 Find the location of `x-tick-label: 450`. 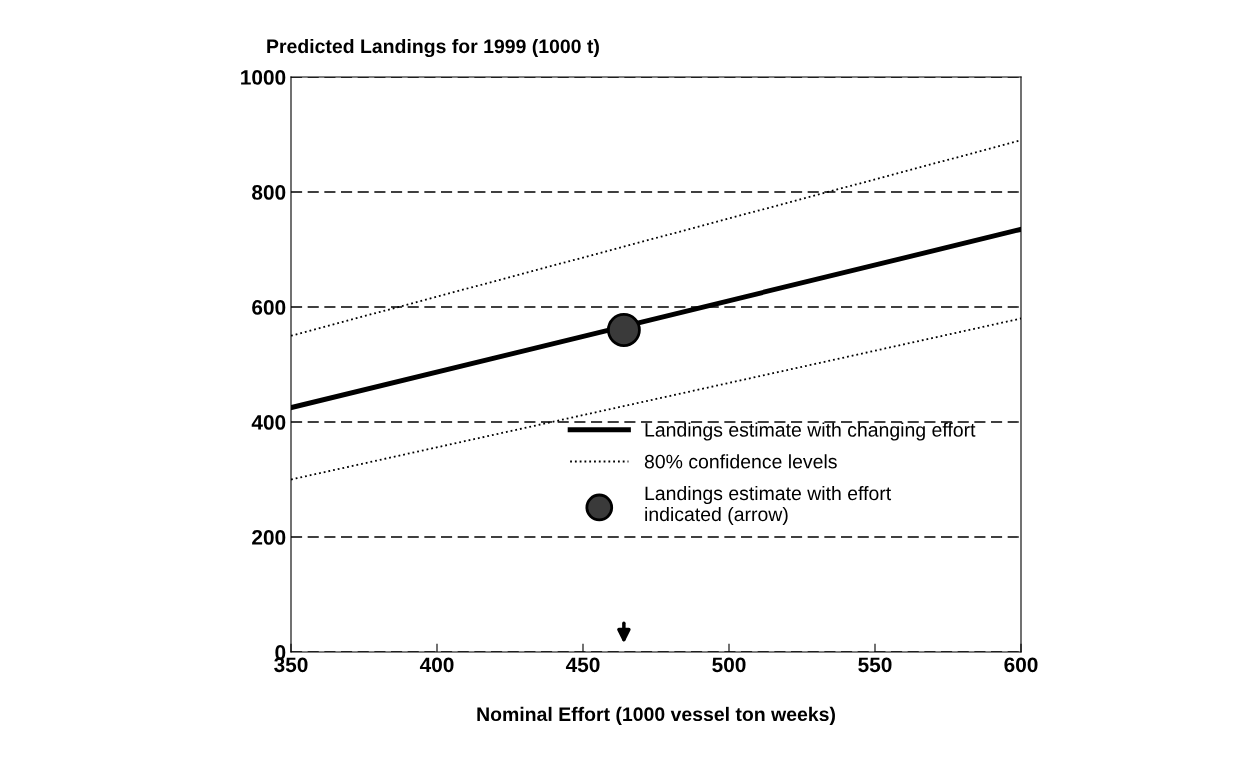

x-tick-label: 450 is located at coordinates (582, 665).